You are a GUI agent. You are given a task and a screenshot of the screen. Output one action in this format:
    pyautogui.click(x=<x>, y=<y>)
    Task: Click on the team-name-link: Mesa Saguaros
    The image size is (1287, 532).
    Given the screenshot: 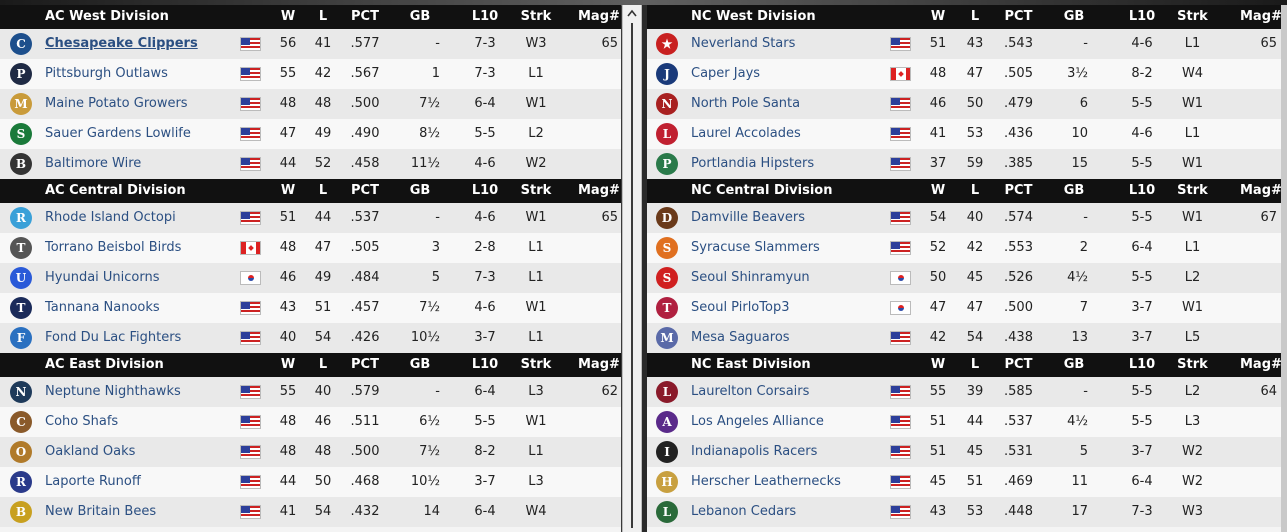 What is the action you would take?
    pyautogui.click(x=740, y=337)
    